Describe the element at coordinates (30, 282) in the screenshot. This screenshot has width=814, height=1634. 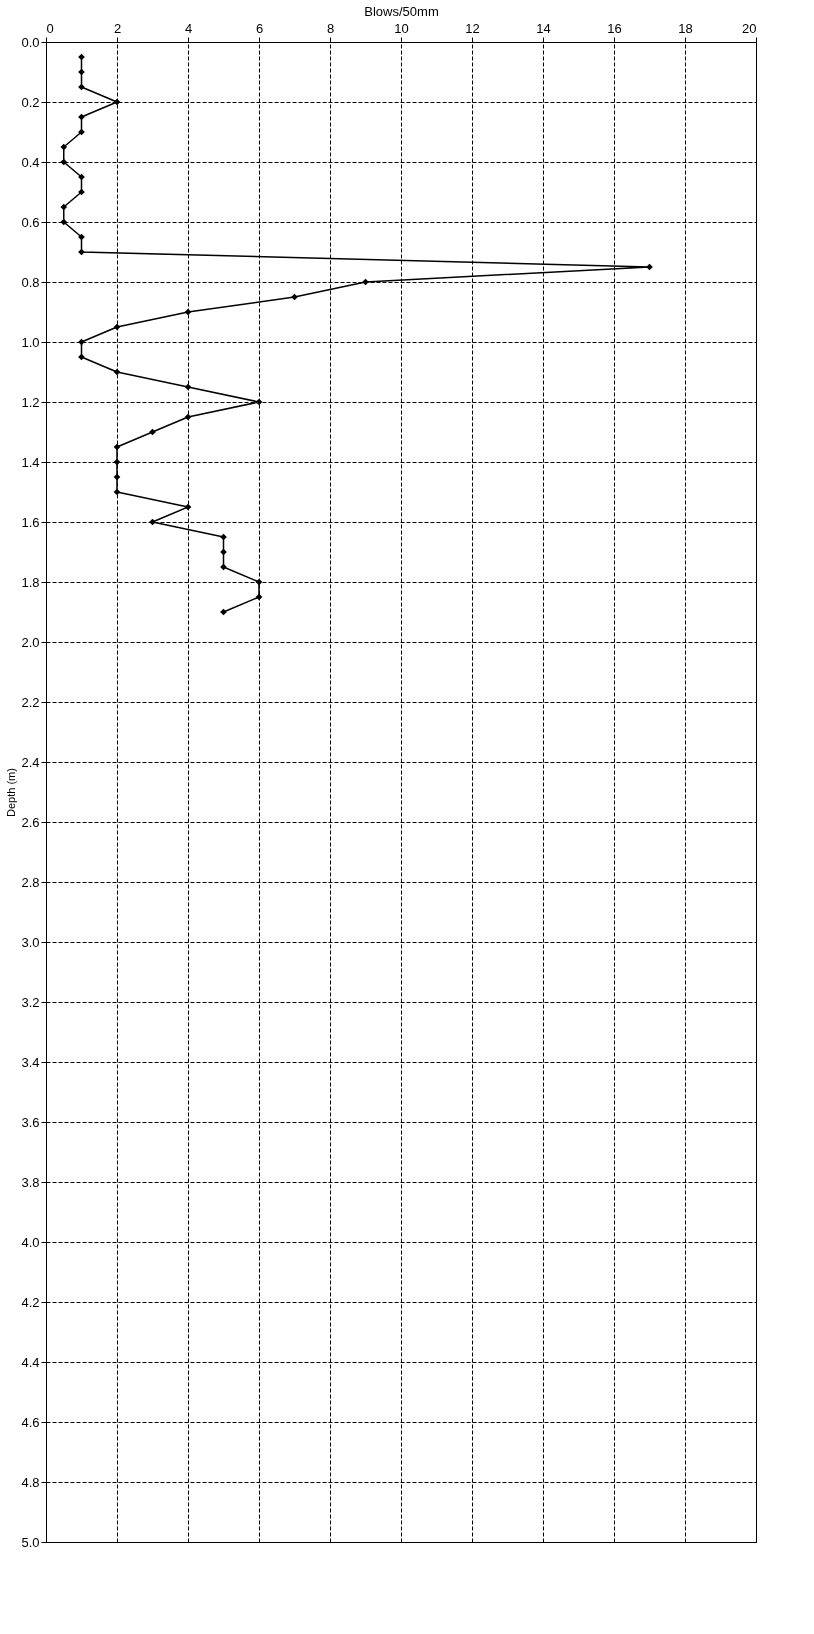
I see `y-tick-label: 0.8` at that location.